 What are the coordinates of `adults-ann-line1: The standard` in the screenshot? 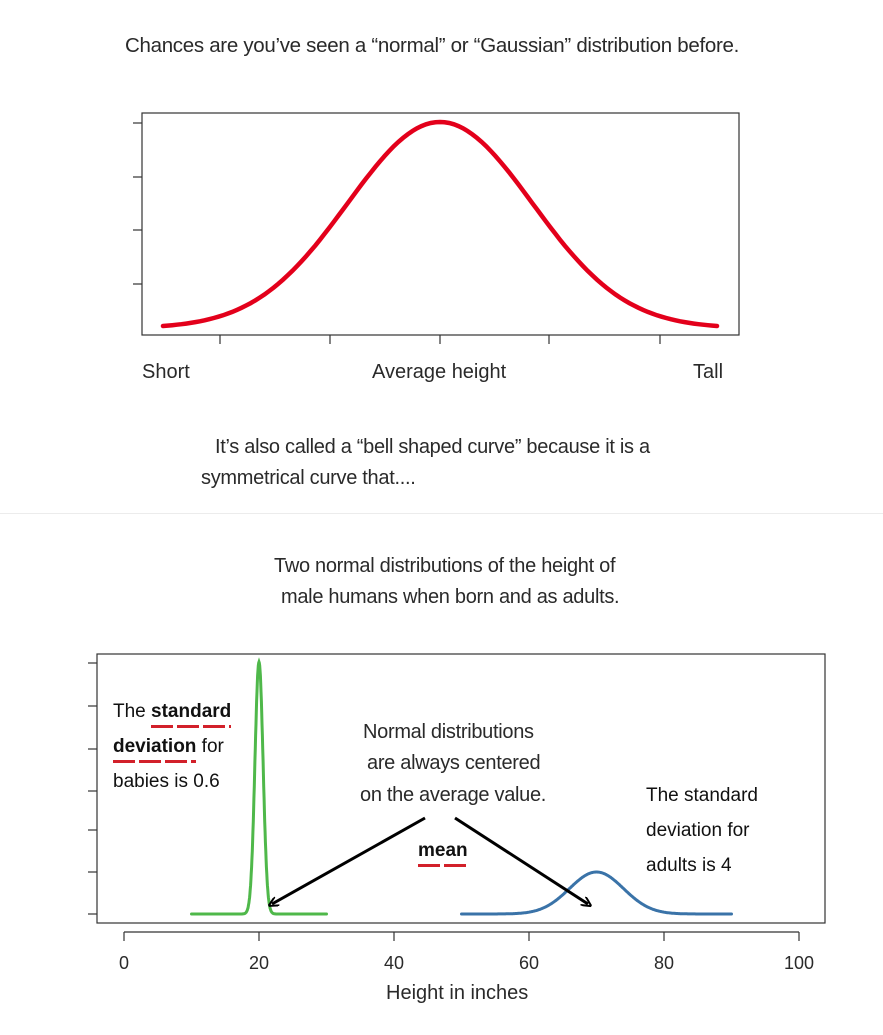 It's located at (702, 795).